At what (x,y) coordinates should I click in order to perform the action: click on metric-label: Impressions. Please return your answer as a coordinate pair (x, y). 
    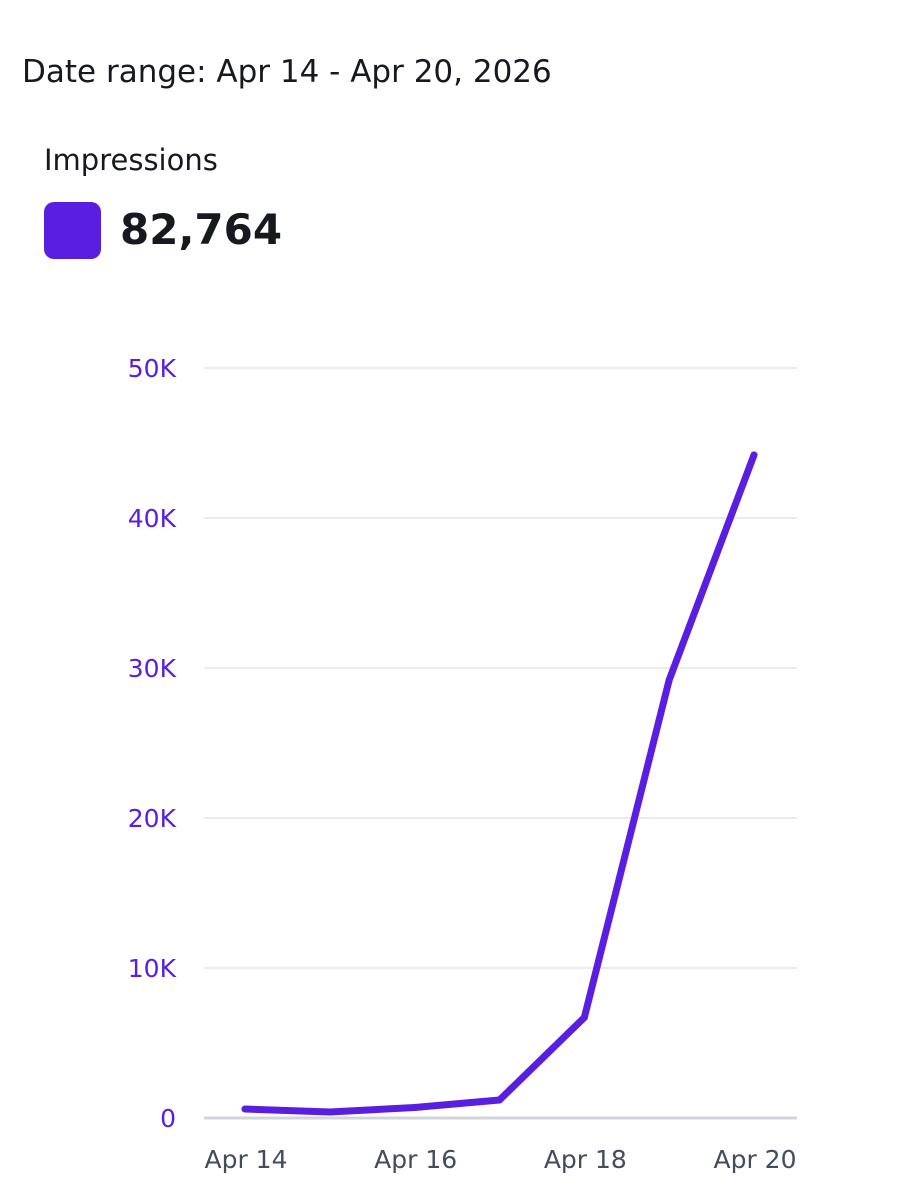
    Looking at the image, I should click on (131, 160).